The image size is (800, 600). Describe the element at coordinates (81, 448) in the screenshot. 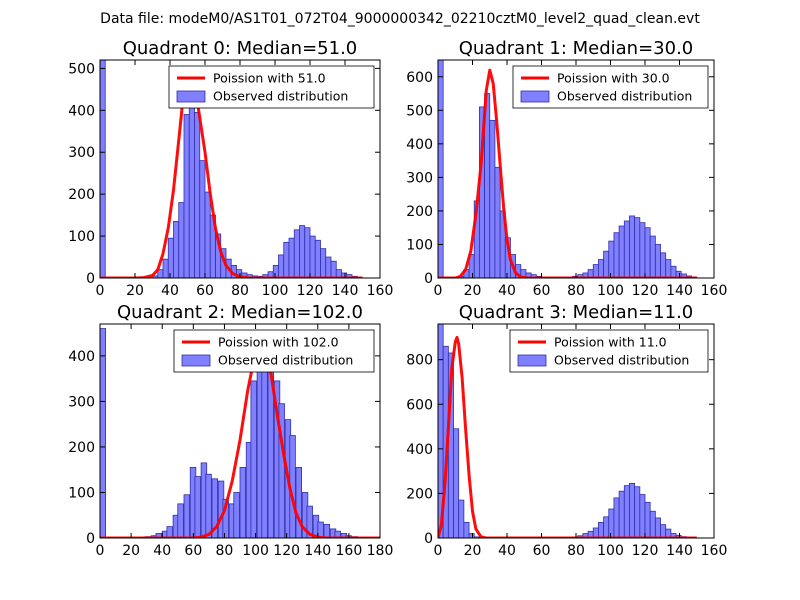

I see `y-tick-label: 200` at that location.